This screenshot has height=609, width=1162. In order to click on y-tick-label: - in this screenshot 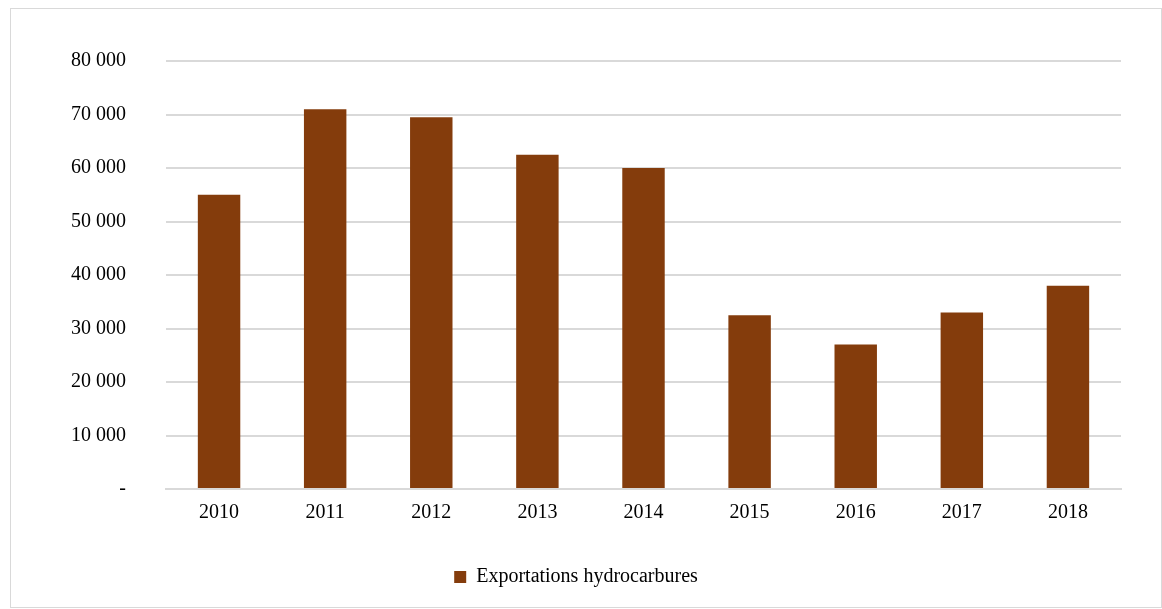, I will do `click(122, 487)`.